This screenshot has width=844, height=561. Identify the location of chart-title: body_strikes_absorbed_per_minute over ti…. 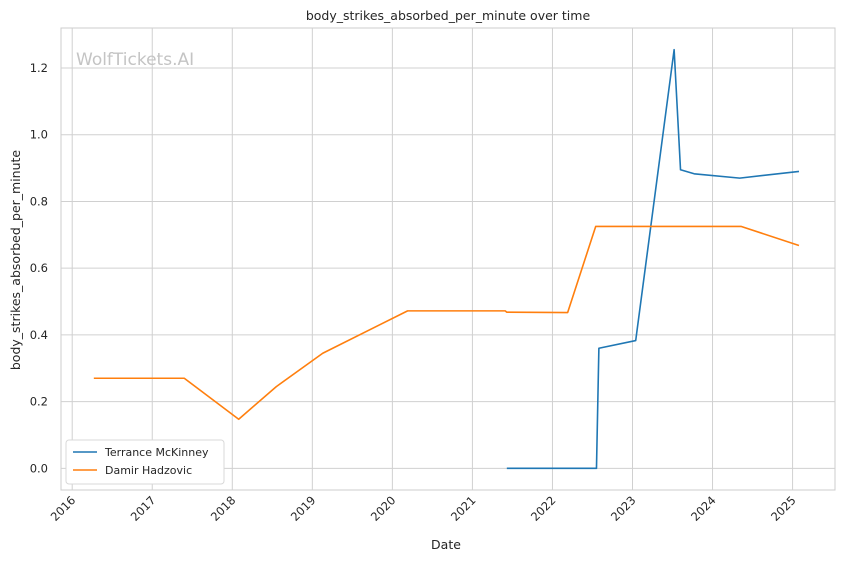
(448, 15).